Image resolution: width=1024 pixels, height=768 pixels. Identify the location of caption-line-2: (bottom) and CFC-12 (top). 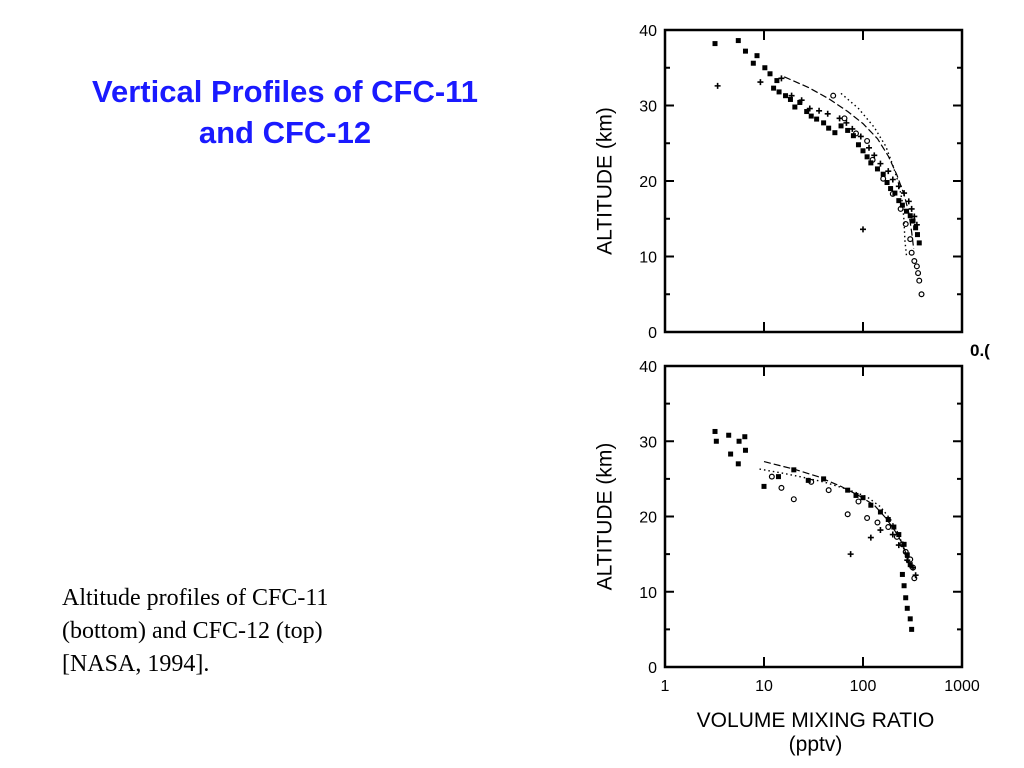
(192, 631).